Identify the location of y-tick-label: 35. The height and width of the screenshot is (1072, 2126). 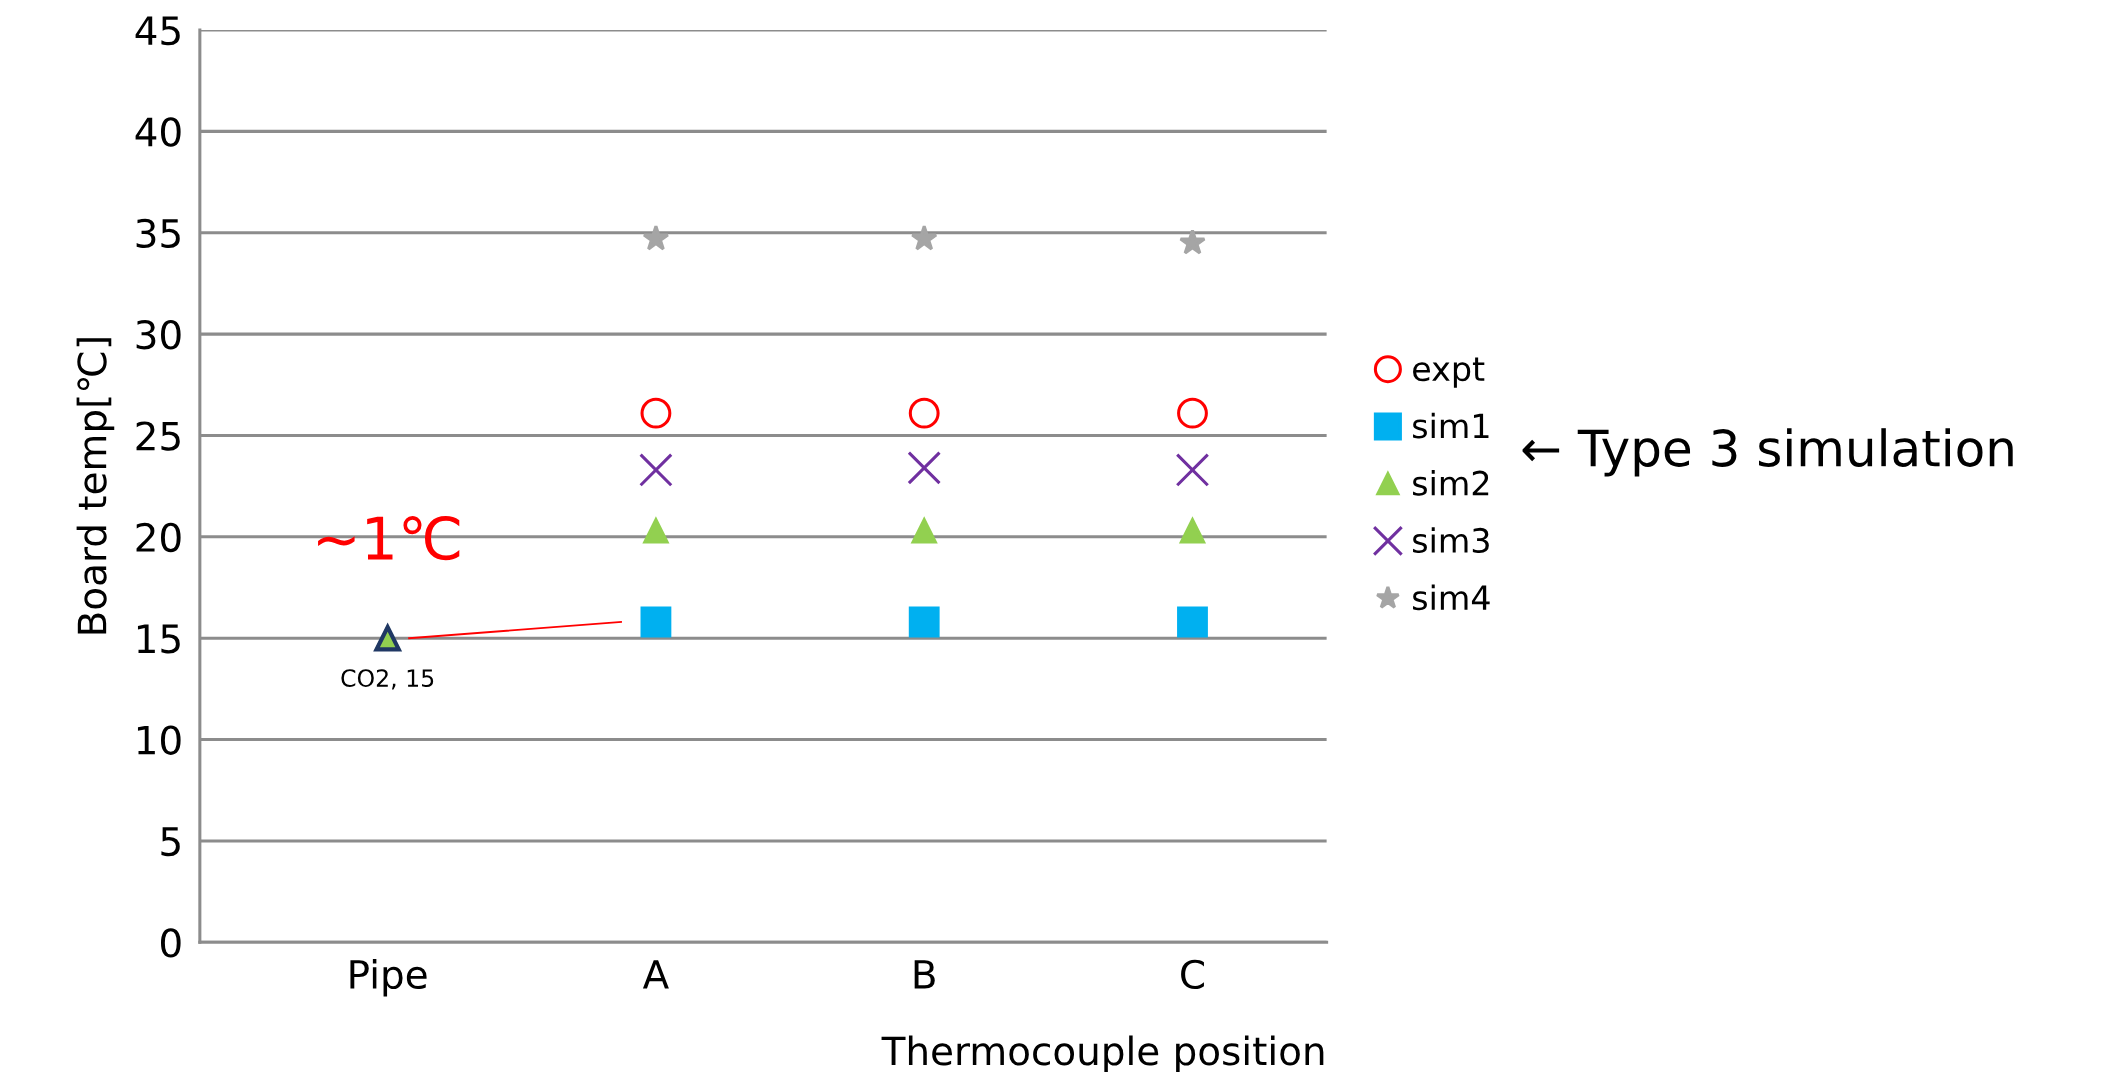
(158, 233).